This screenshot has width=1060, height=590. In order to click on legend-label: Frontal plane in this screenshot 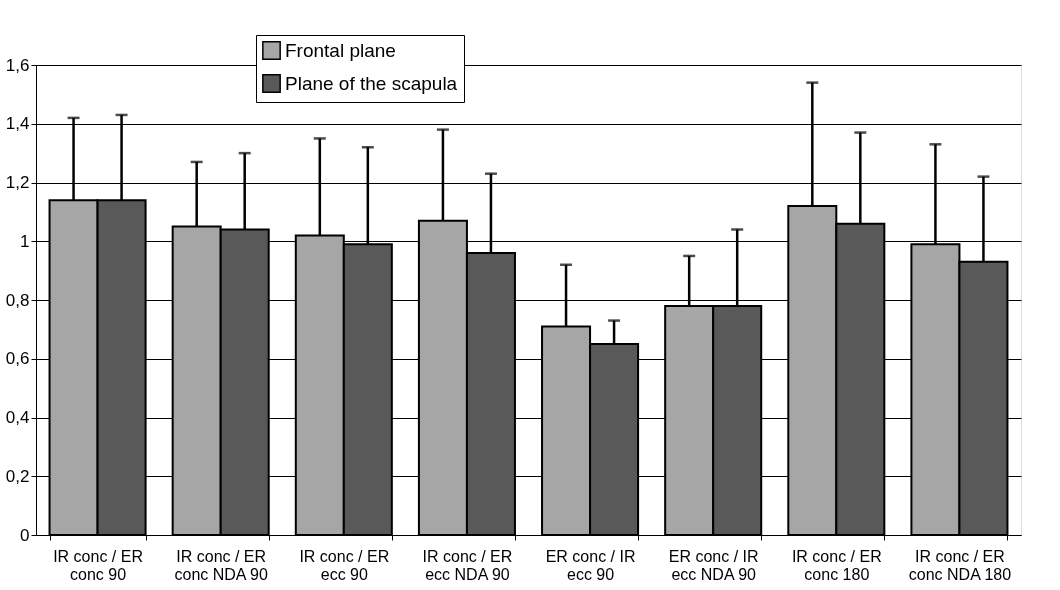, I will do `click(340, 50)`.